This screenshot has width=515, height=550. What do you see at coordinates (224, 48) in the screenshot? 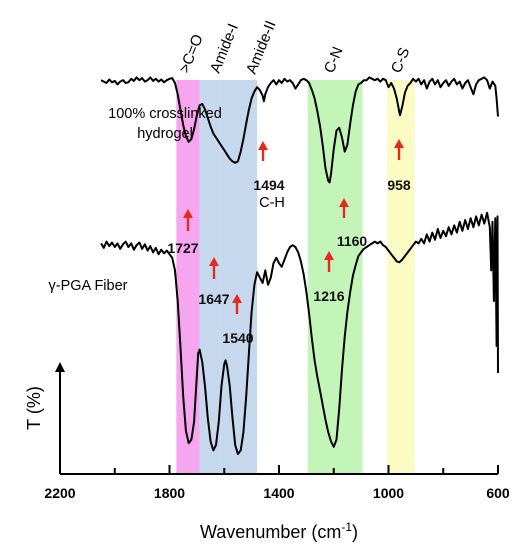
I see `band-label-1: Amide-I` at bounding box center [224, 48].